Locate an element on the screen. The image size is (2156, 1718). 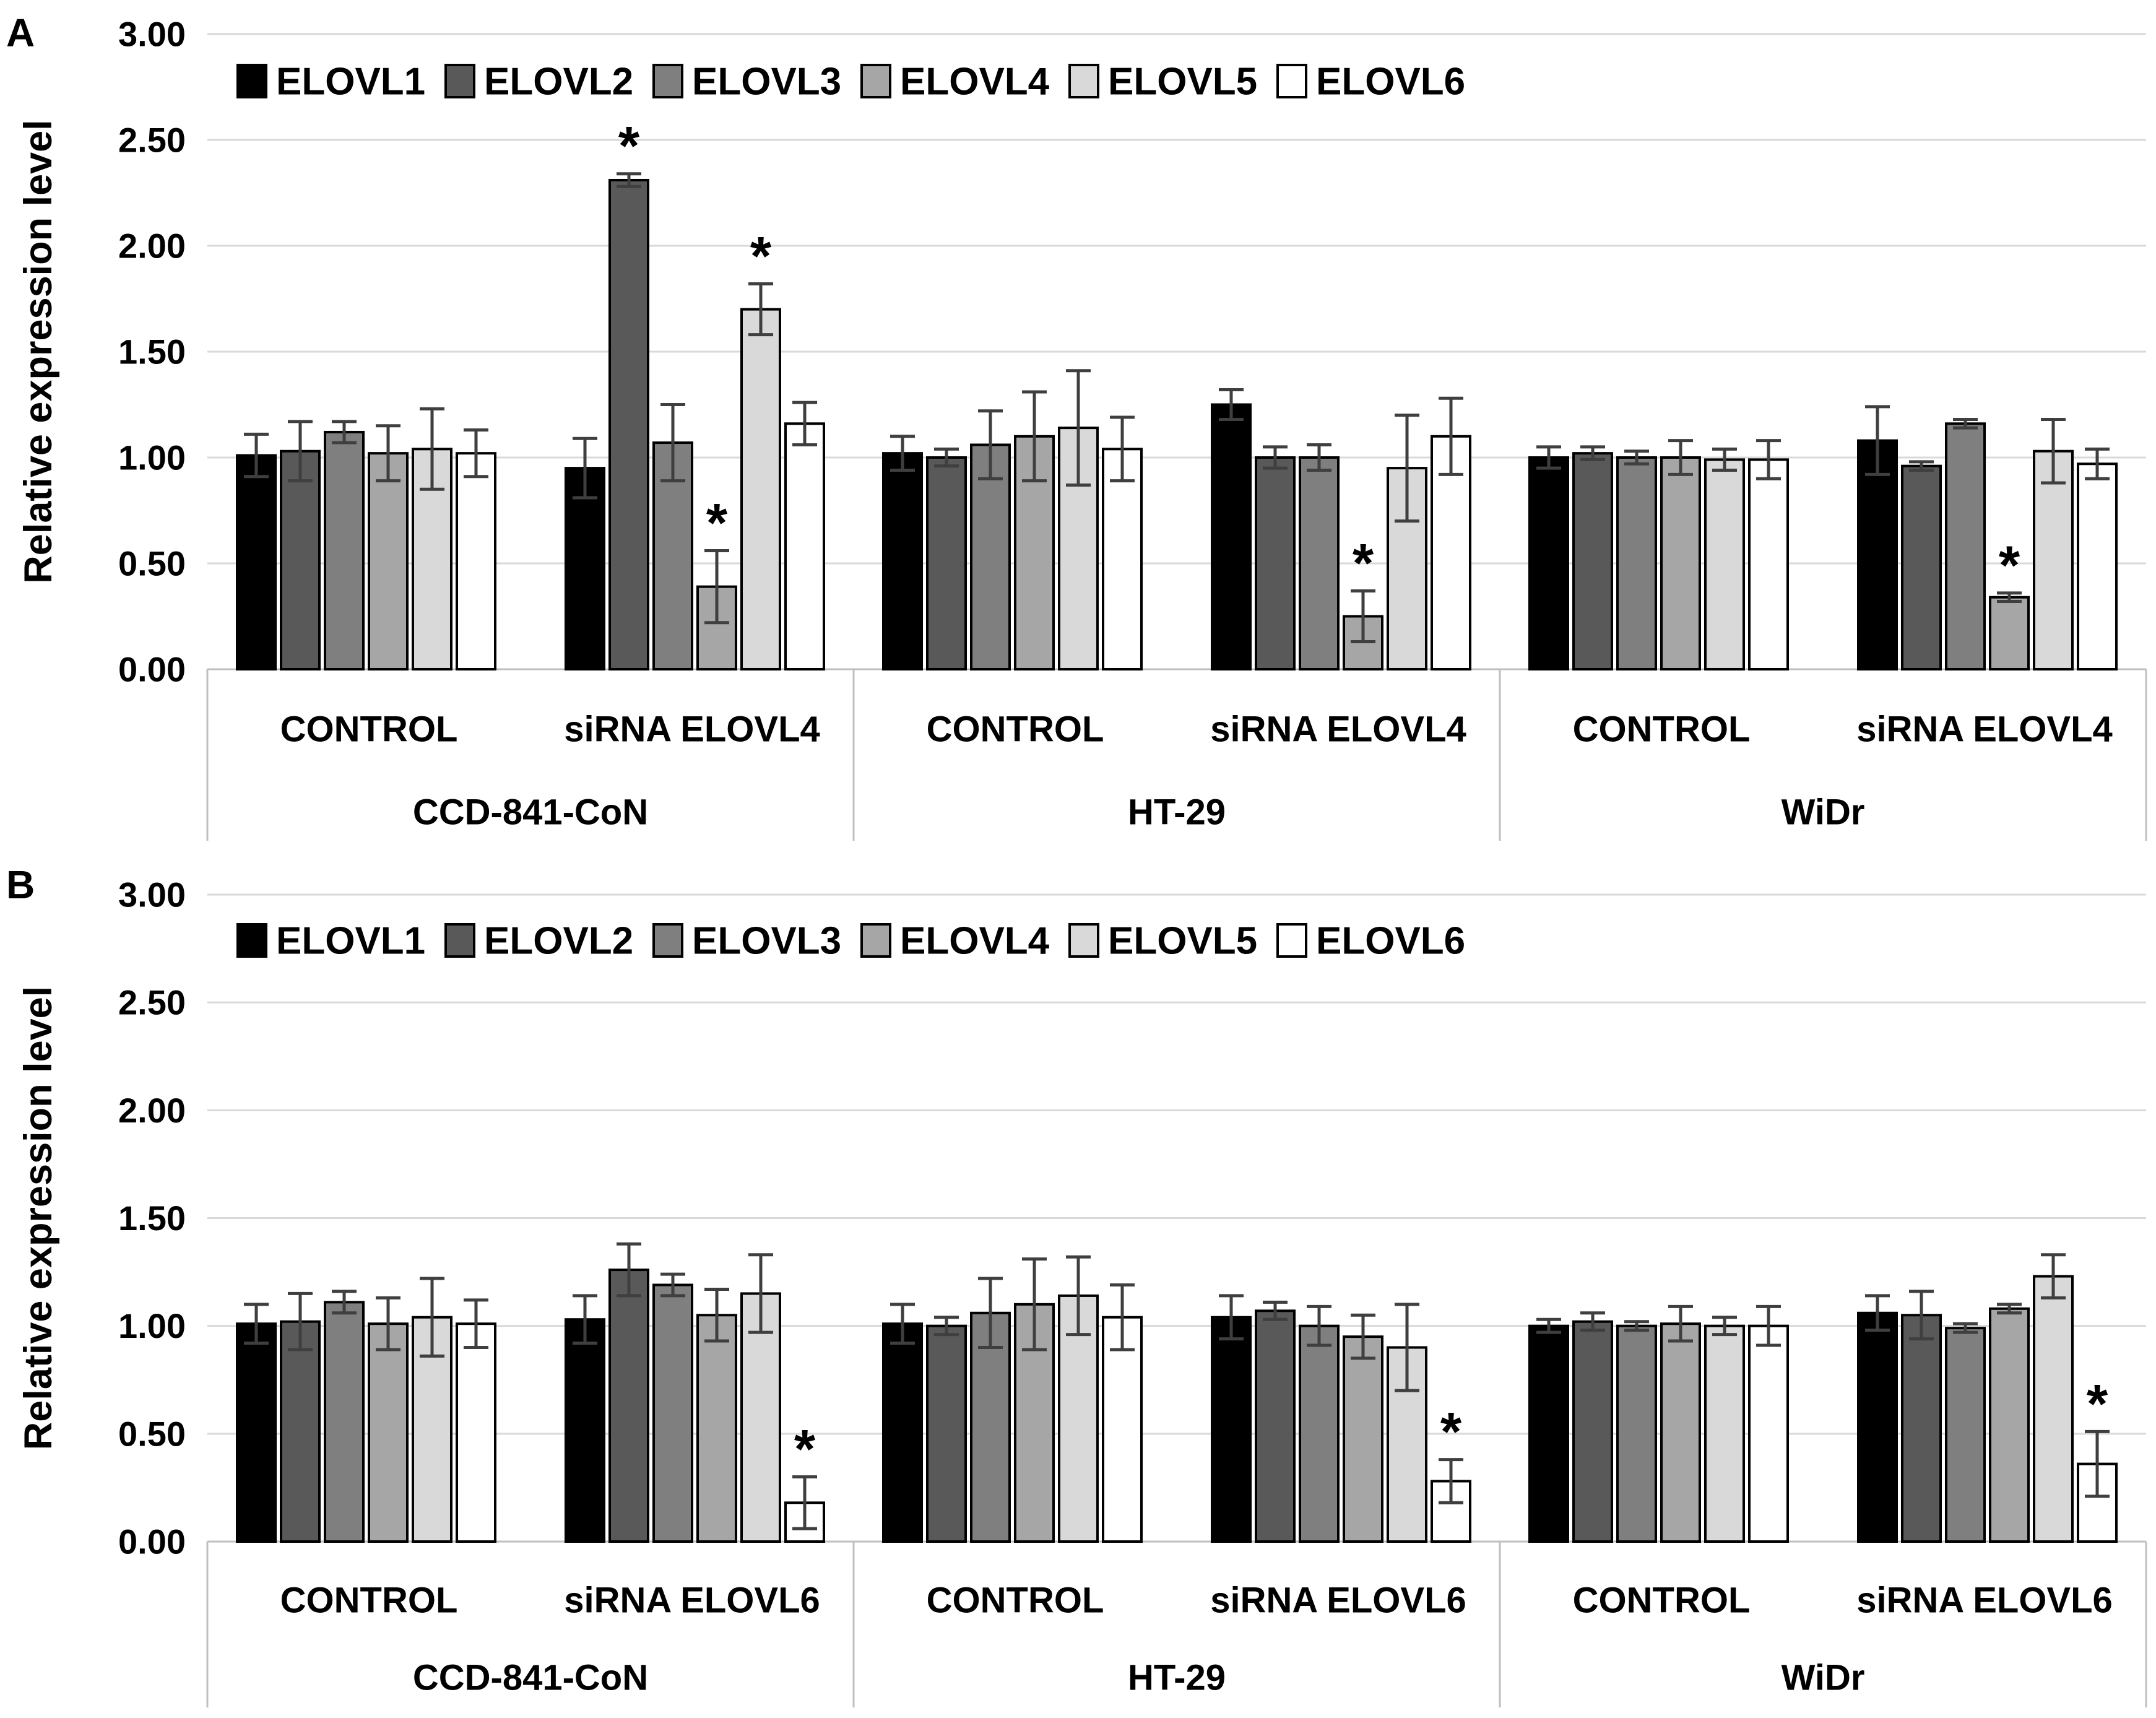
legend-label: ELOVL4 is located at coordinates (975, 82).